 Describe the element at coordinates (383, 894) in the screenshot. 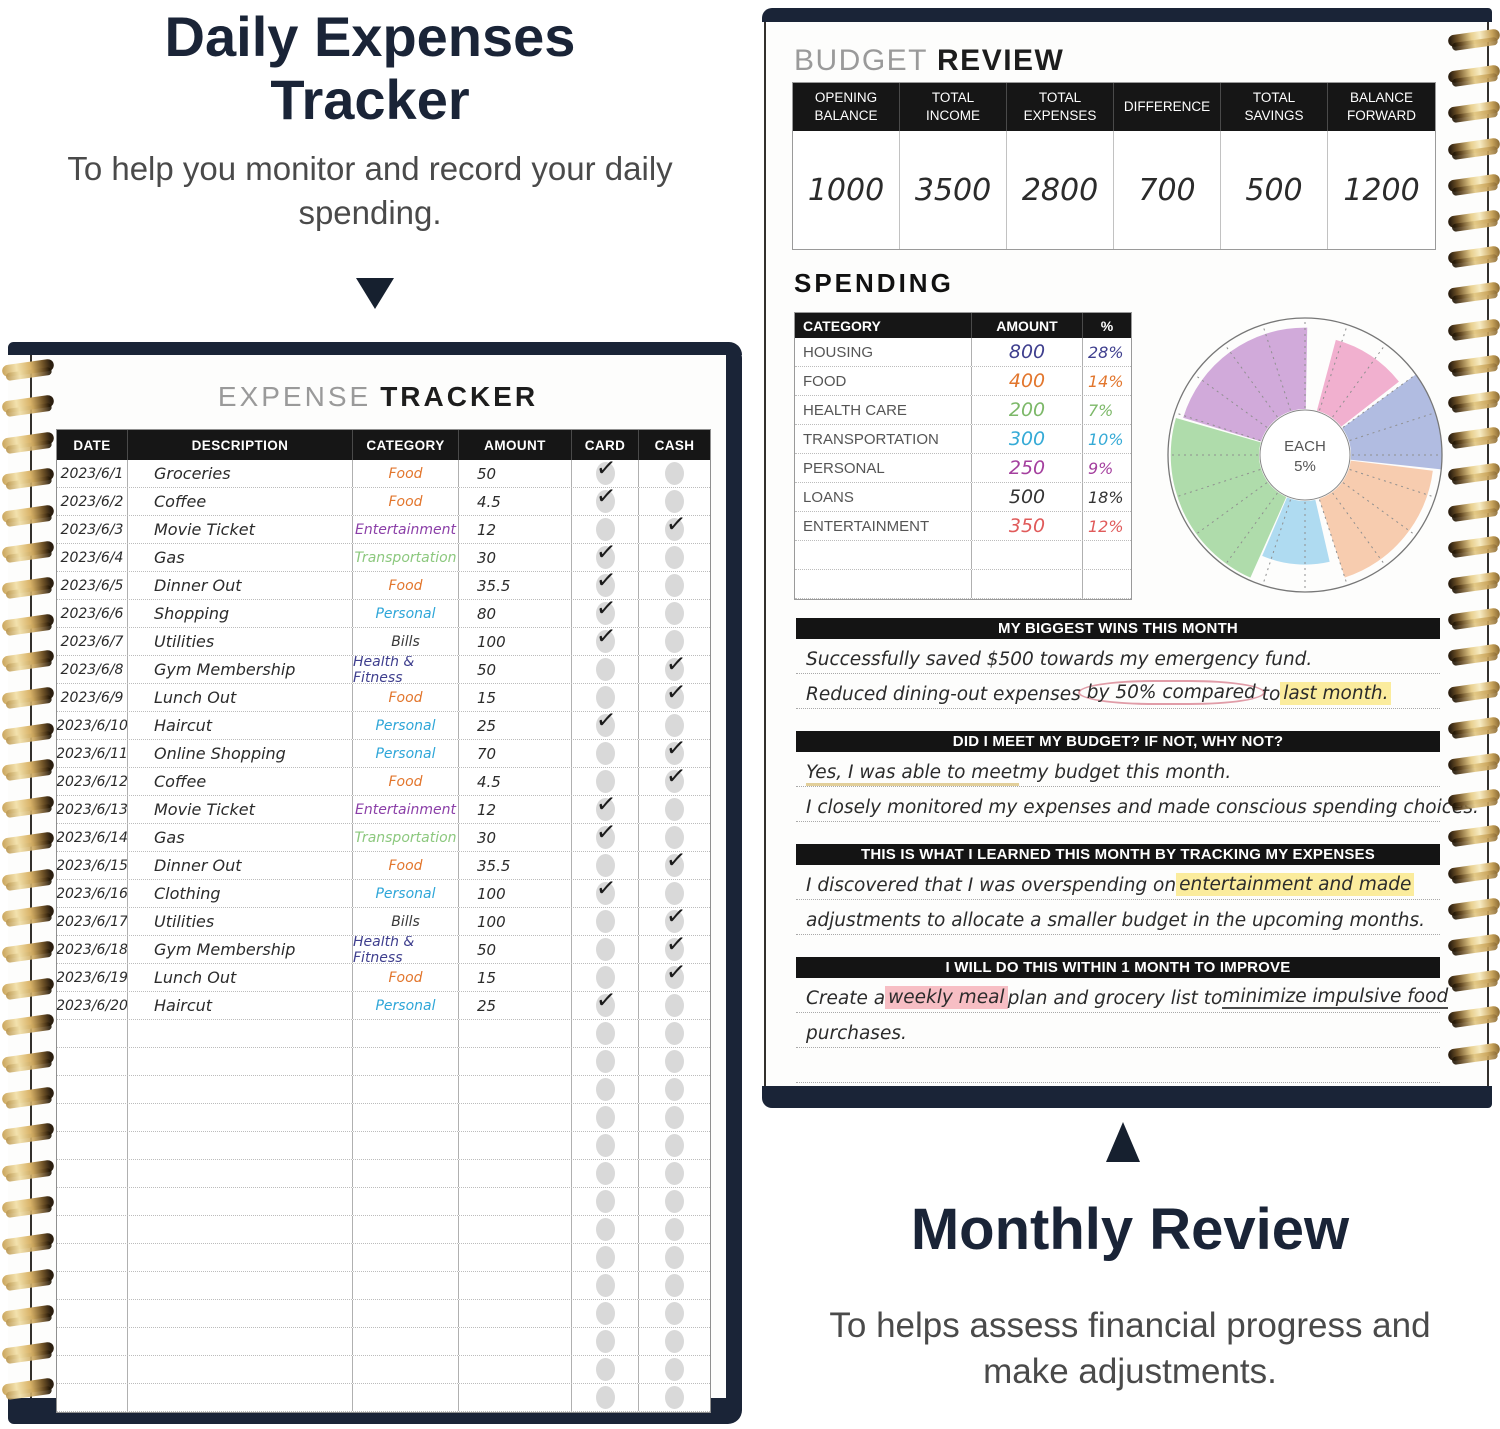

I see `expense-row: 2023/6/16 Clothing Personal 100 ✓` at that location.